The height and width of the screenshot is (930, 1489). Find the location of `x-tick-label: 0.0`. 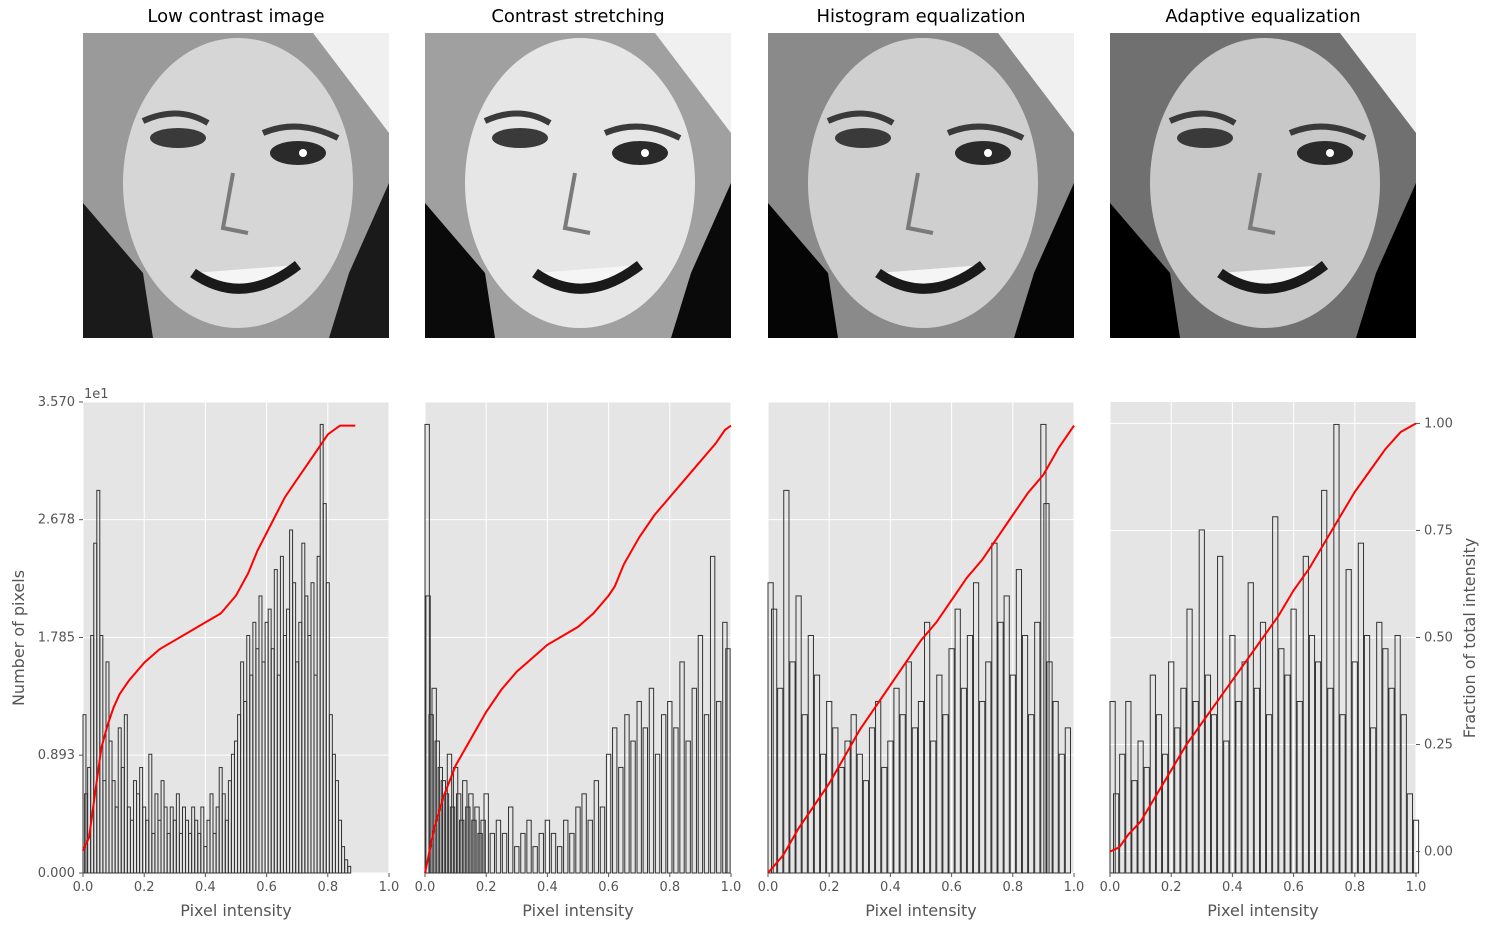

x-tick-label: 0.0 is located at coordinates (425, 887).